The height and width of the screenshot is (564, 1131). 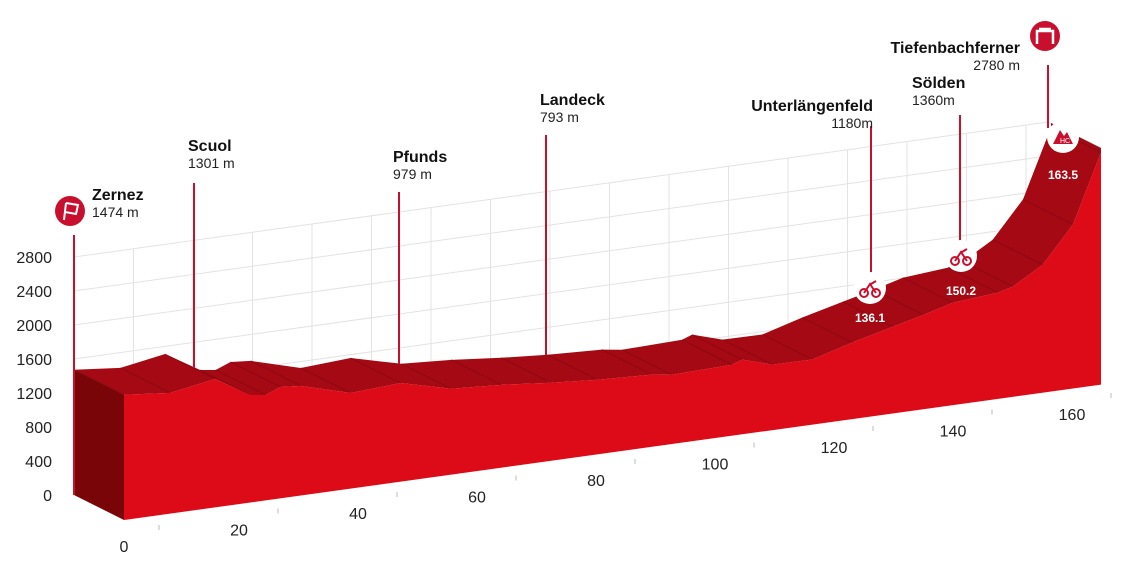 I want to click on y-tick-label: 2400, so click(x=34, y=292).